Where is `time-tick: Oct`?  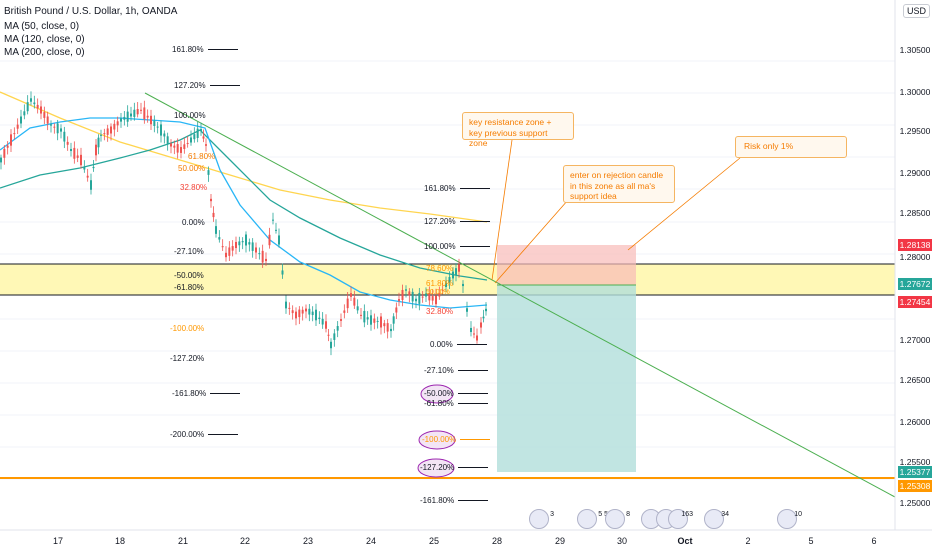 time-tick: Oct is located at coordinates (685, 541).